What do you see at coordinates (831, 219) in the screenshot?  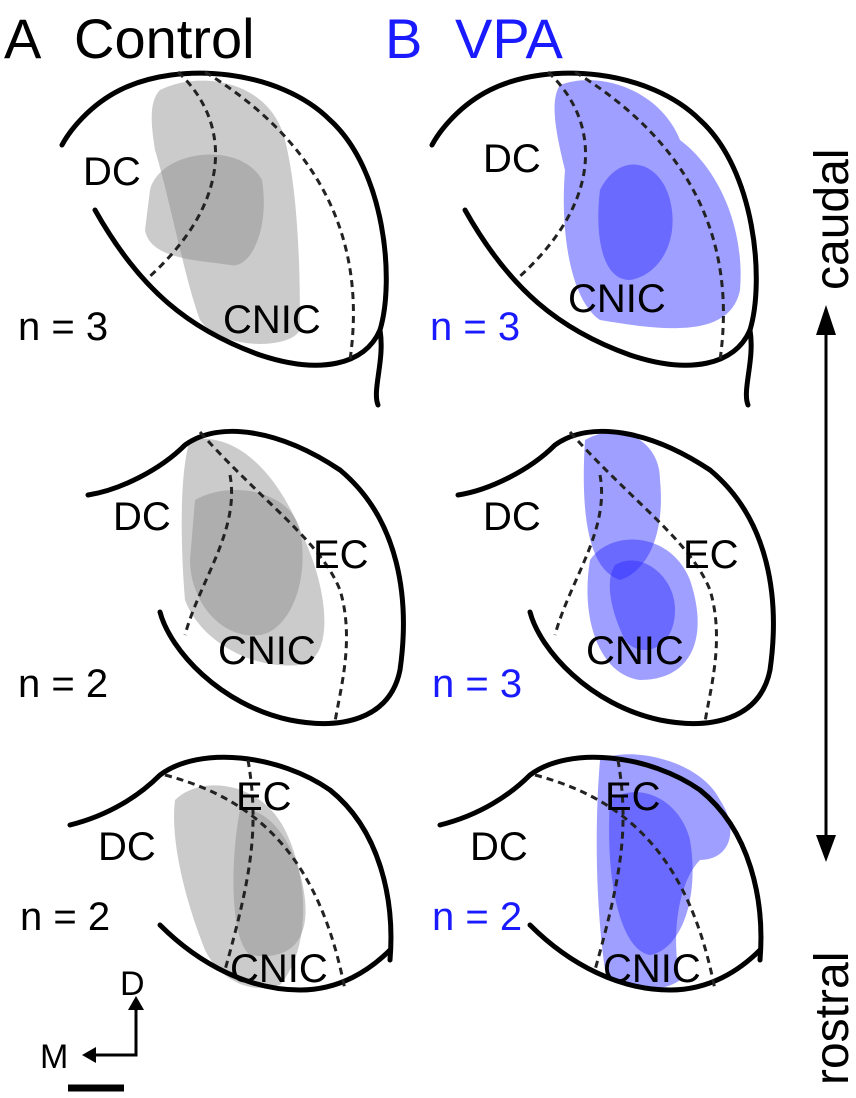 I see `axis-label: caudal` at bounding box center [831, 219].